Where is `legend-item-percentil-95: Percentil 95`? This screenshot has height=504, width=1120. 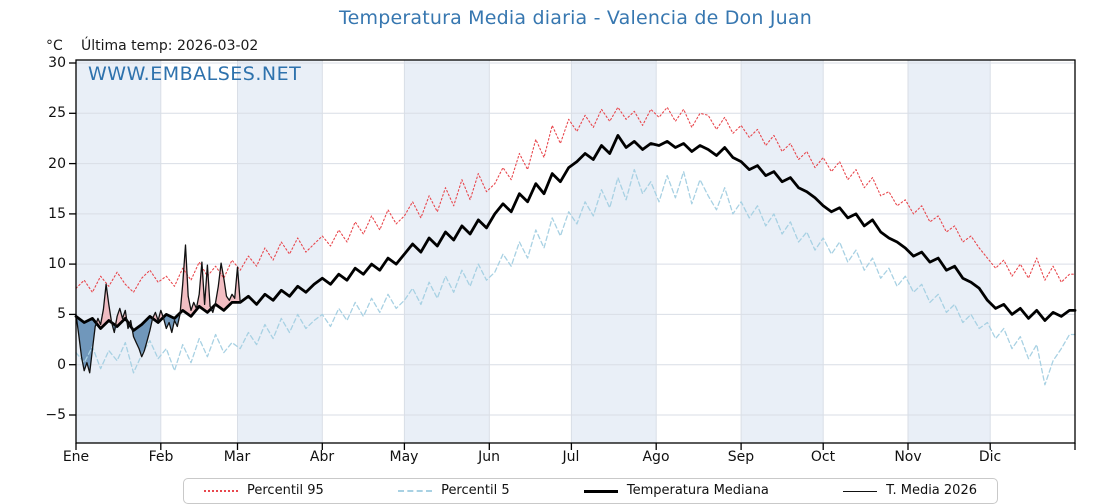
legend-item-percentil-95: Percentil 95 is located at coordinates (264, 491).